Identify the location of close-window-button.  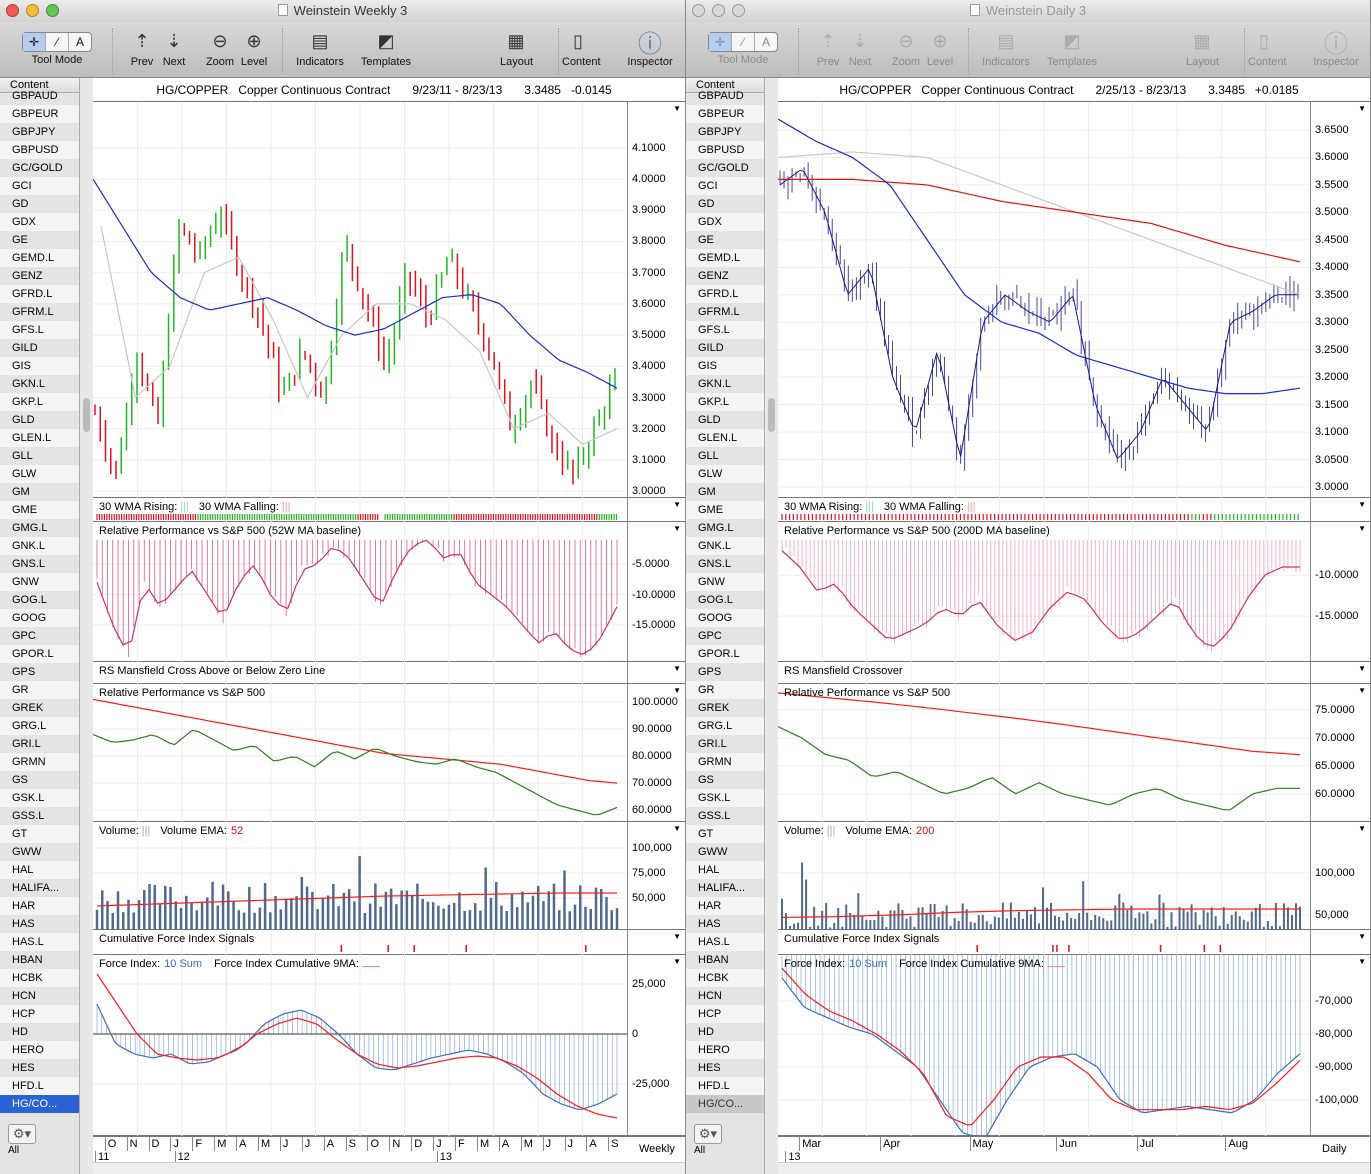
(698, 10).